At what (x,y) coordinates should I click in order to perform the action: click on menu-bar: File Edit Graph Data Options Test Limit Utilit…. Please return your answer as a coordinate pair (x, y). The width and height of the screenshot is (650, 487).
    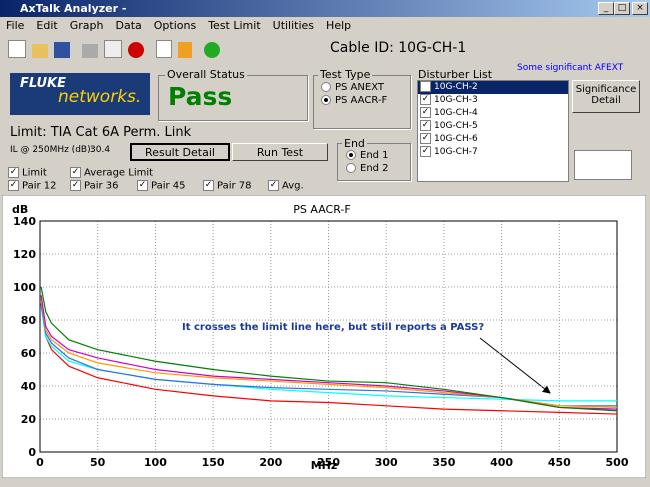
    Looking at the image, I should click on (178, 25).